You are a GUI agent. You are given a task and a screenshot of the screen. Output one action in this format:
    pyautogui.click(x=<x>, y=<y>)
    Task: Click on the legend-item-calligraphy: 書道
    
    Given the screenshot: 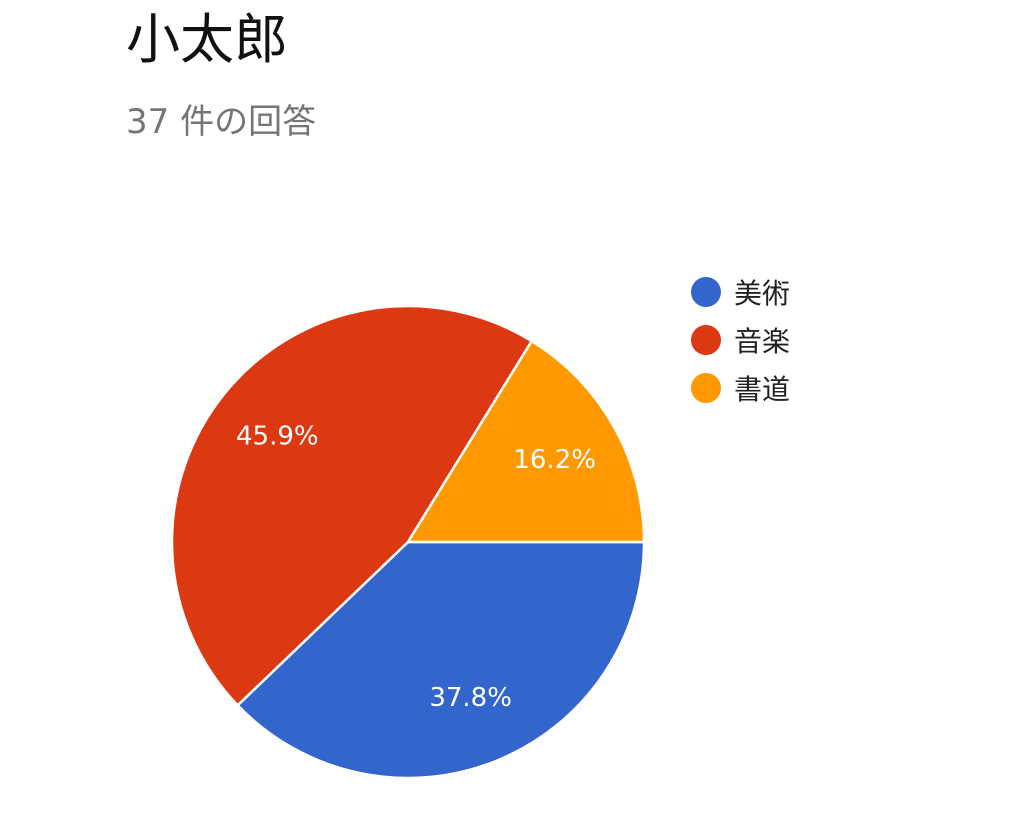 What is the action you would take?
    pyautogui.click(x=740, y=388)
    